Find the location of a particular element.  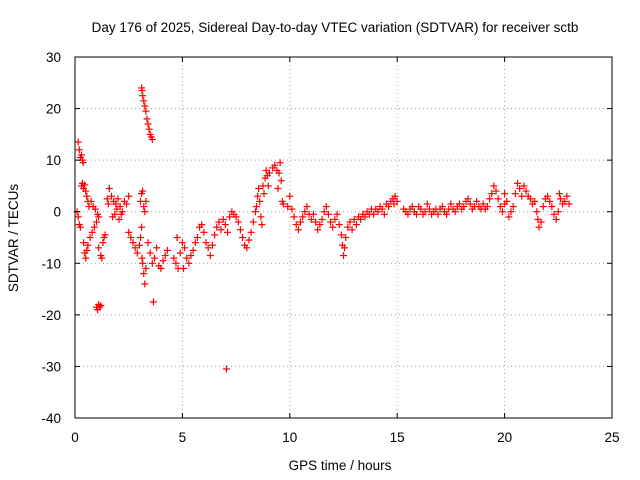

x-tick-label: 0 is located at coordinates (75, 437).